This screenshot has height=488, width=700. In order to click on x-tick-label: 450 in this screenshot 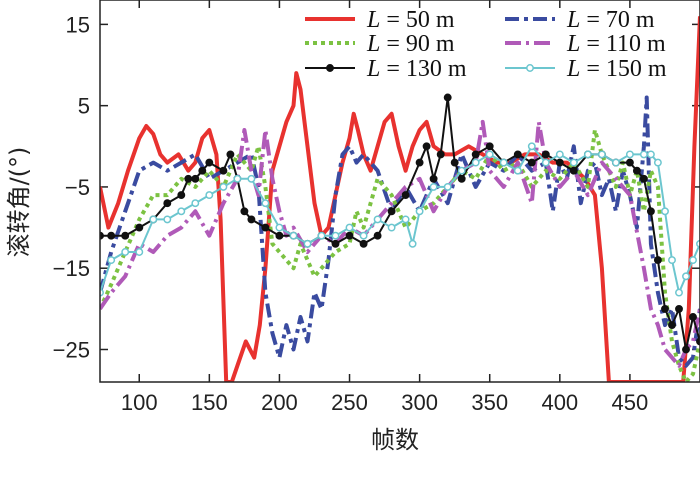, I will do `click(630, 402)`.